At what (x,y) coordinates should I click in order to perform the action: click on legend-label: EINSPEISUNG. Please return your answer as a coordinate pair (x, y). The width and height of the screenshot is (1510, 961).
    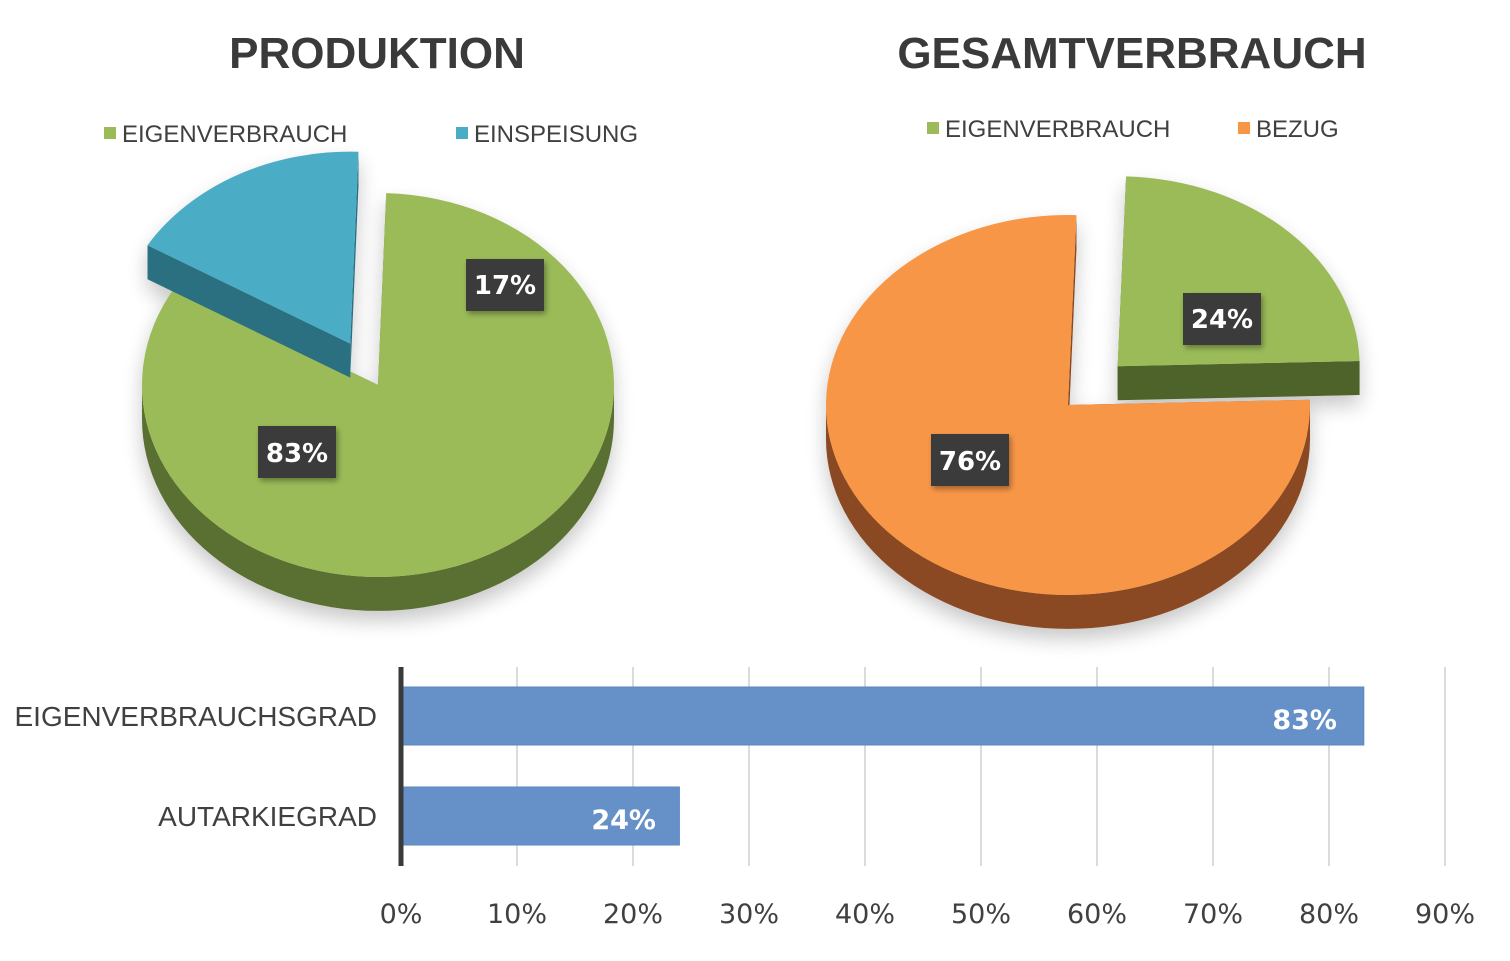
    Looking at the image, I should click on (556, 134).